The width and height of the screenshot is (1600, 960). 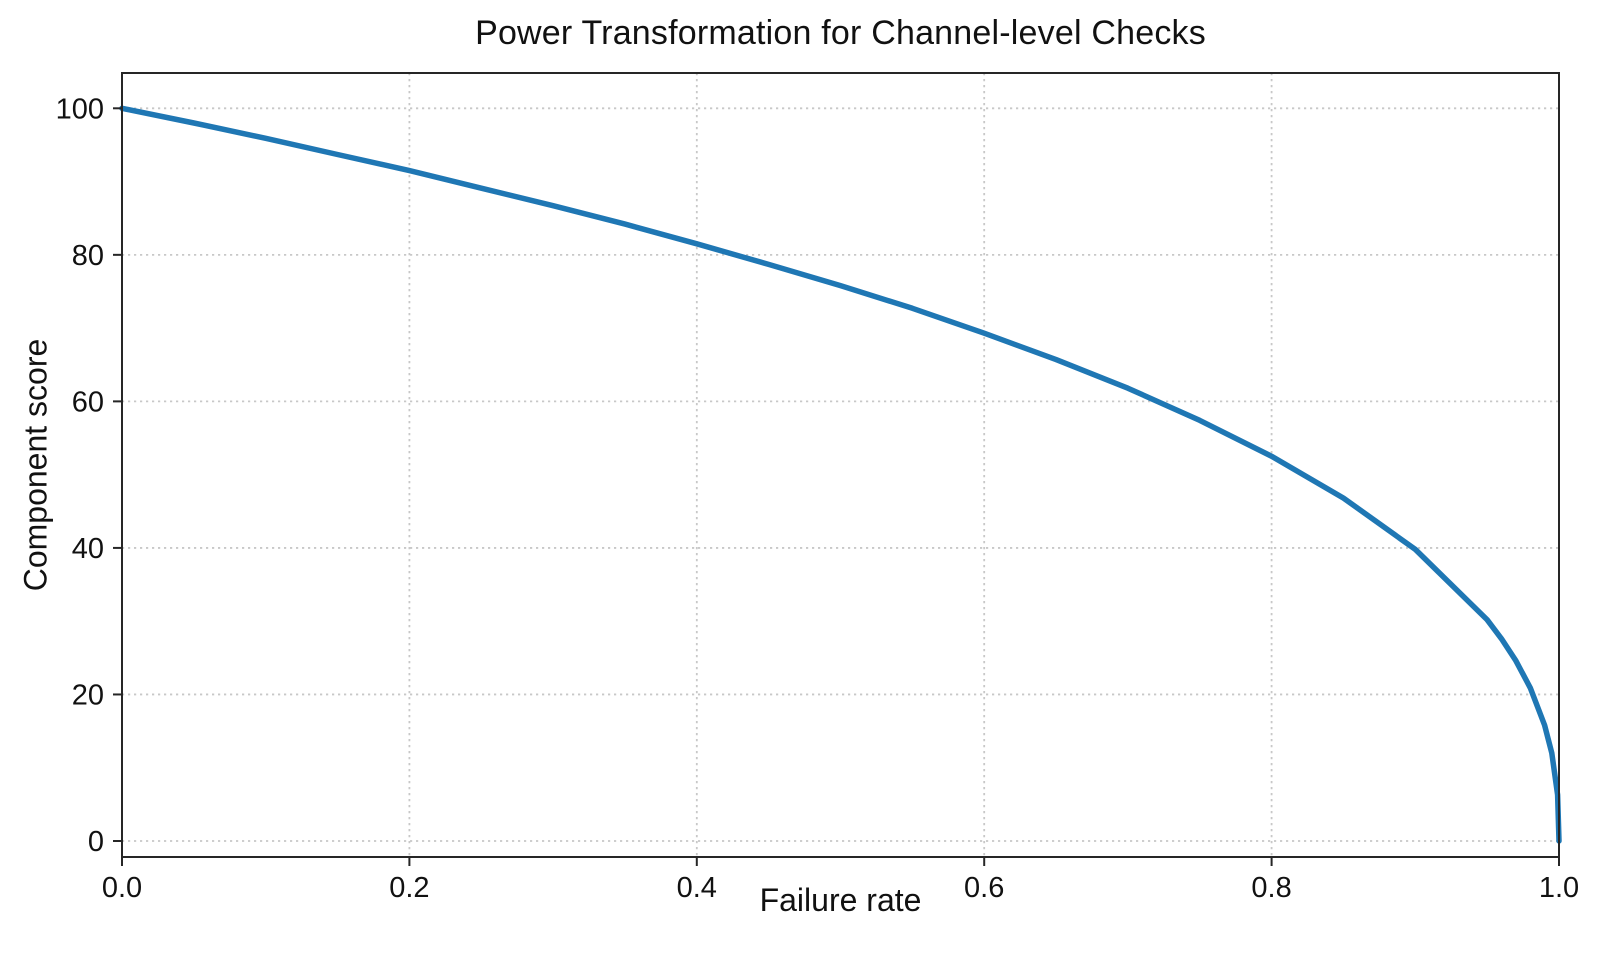 What do you see at coordinates (697, 888) in the screenshot?
I see `x-tick-label: 0.4` at bounding box center [697, 888].